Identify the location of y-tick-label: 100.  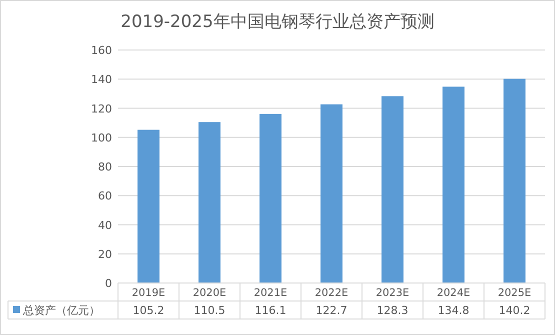
(101, 137).